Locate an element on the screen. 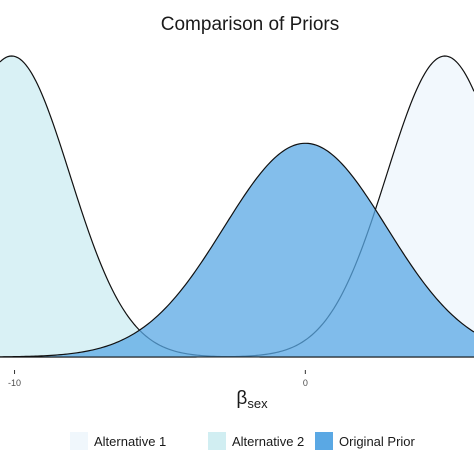 The image size is (474, 474). x-tick-label: -10 is located at coordinates (14, 383).